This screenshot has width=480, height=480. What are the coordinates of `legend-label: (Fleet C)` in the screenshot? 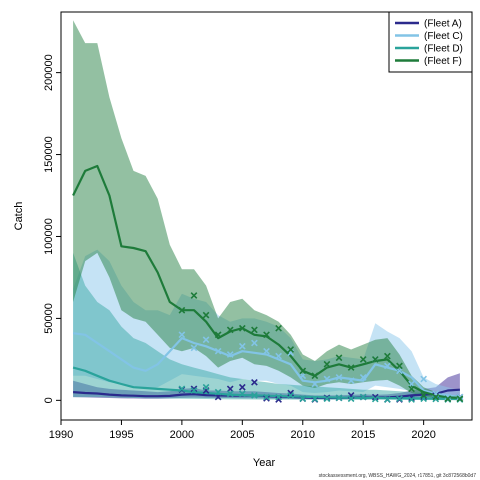 It's located at (443, 36).